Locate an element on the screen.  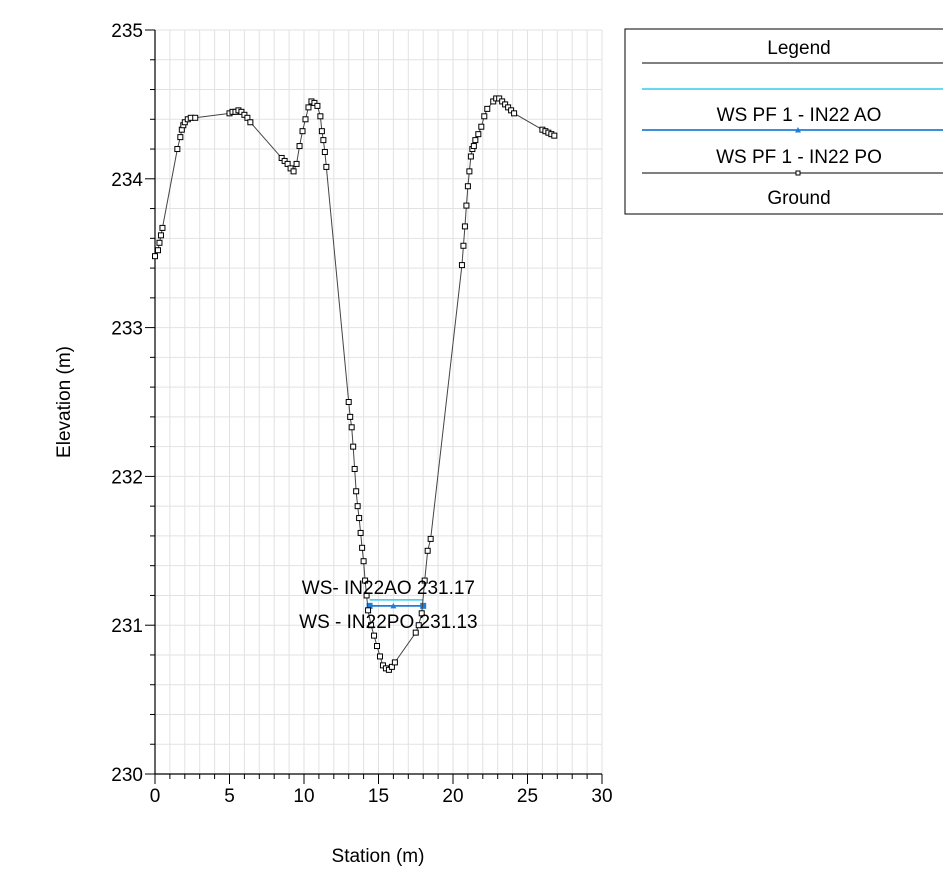
y-tick-label: 233 is located at coordinates (127, 329).